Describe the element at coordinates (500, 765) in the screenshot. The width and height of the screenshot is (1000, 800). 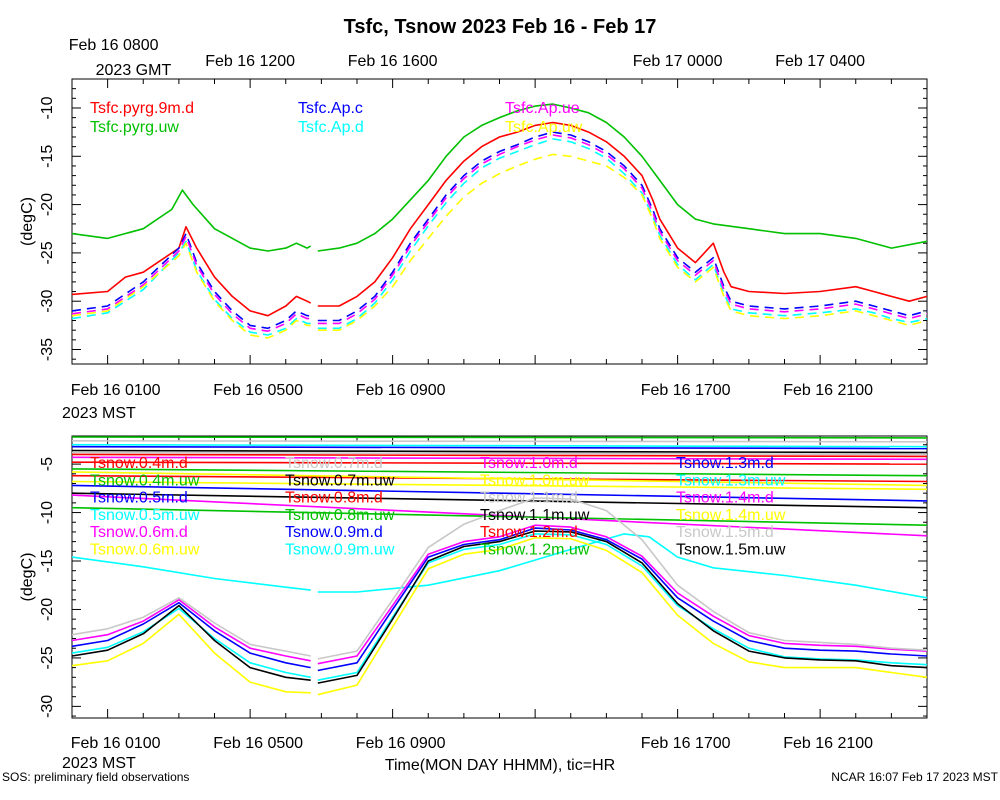
I see `x-axis-title: Time(MON DAY HHMM), tic=HR` at that location.